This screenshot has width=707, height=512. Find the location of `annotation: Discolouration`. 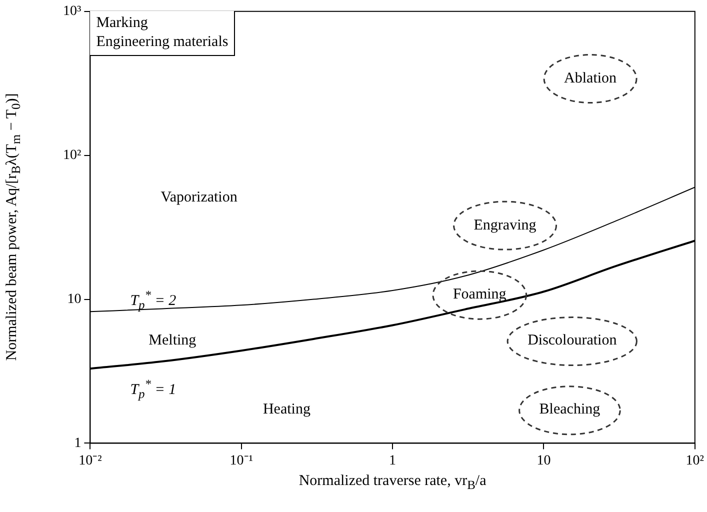

annotation: Discolouration is located at coordinates (572, 341).